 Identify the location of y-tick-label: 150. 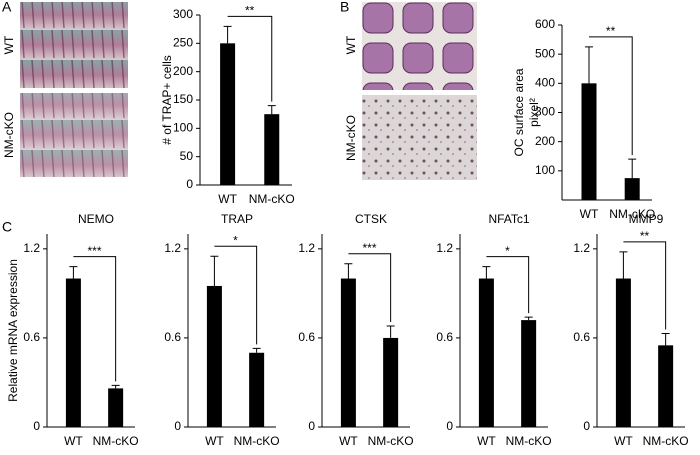
(183, 99).